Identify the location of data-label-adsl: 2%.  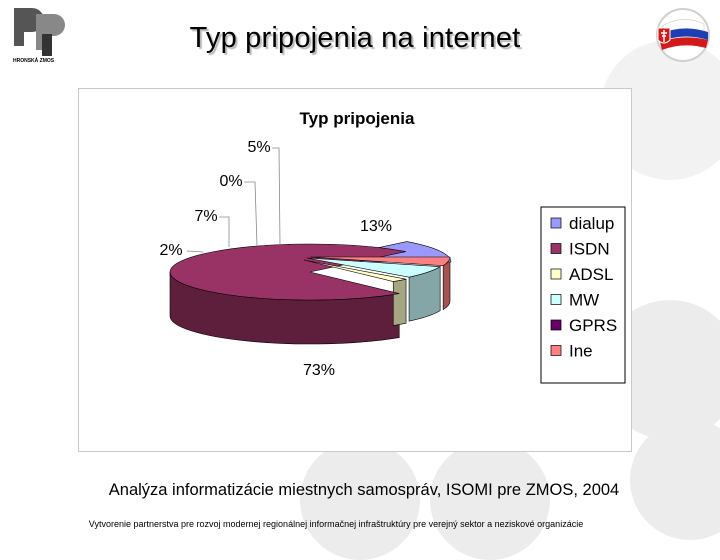
(170, 250).